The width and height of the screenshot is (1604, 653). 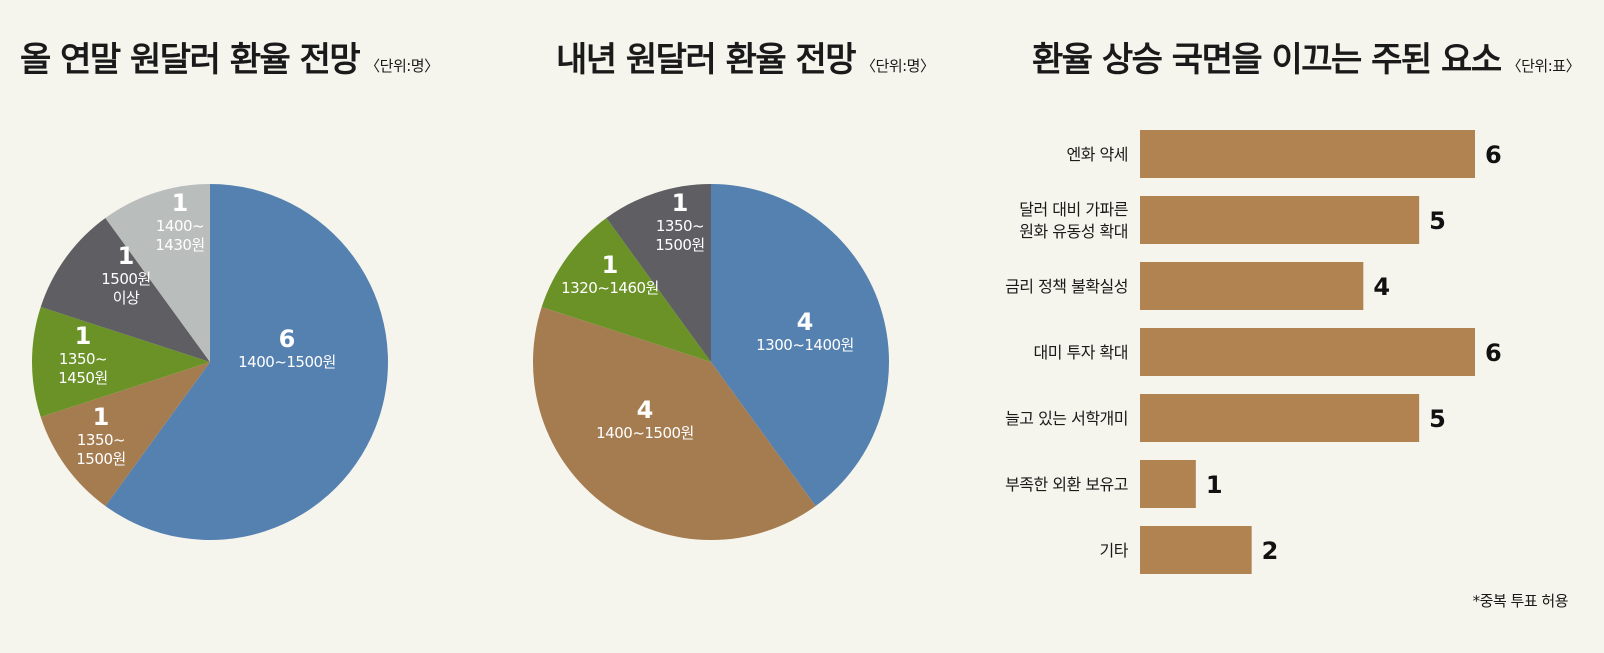 What do you see at coordinates (1543, 66) in the screenshot?
I see `unit-label: 〈단위:표〉` at bounding box center [1543, 66].